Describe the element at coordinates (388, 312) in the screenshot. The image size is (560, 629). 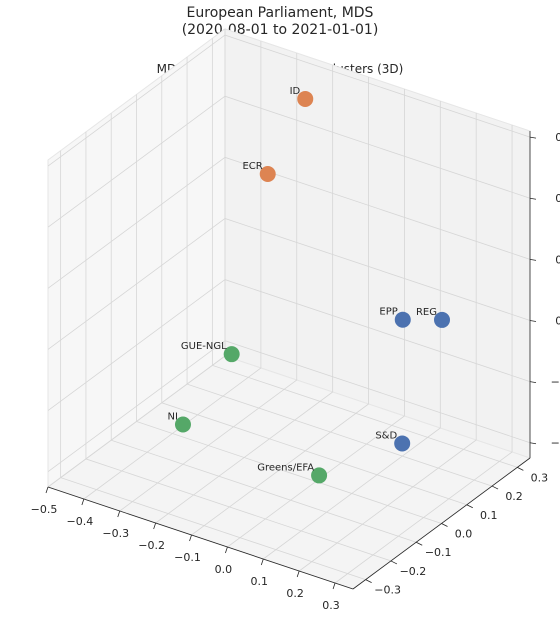
I see `point-label: EPP` at that location.